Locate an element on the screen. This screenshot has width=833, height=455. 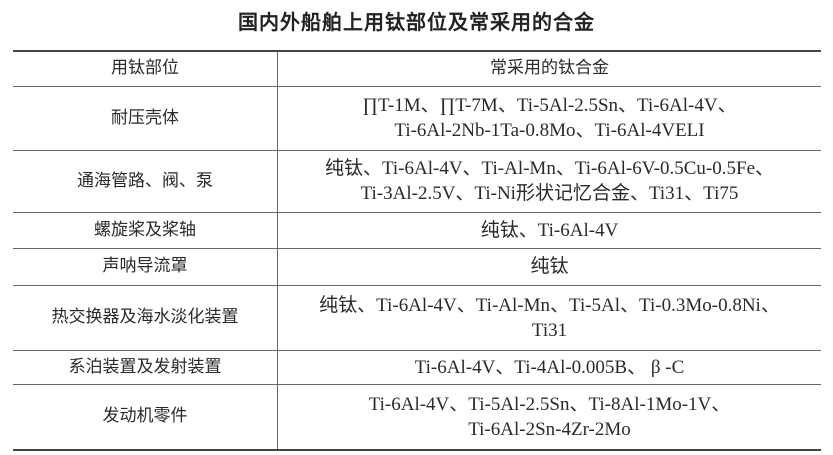
part-cell: 耐压壳体 is located at coordinates (145, 117).